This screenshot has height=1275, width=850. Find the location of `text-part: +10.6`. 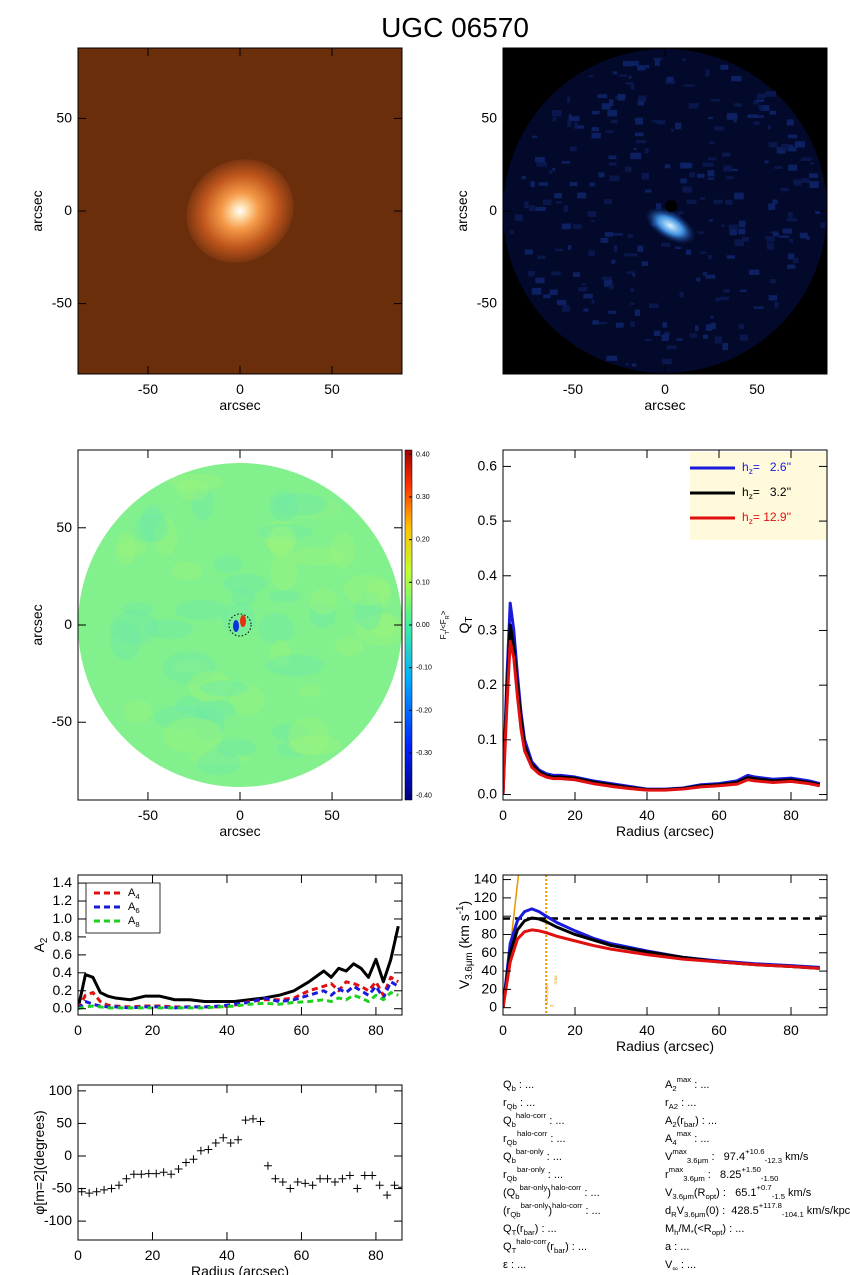

text-part: +10.6 is located at coordinates (754, 1151).